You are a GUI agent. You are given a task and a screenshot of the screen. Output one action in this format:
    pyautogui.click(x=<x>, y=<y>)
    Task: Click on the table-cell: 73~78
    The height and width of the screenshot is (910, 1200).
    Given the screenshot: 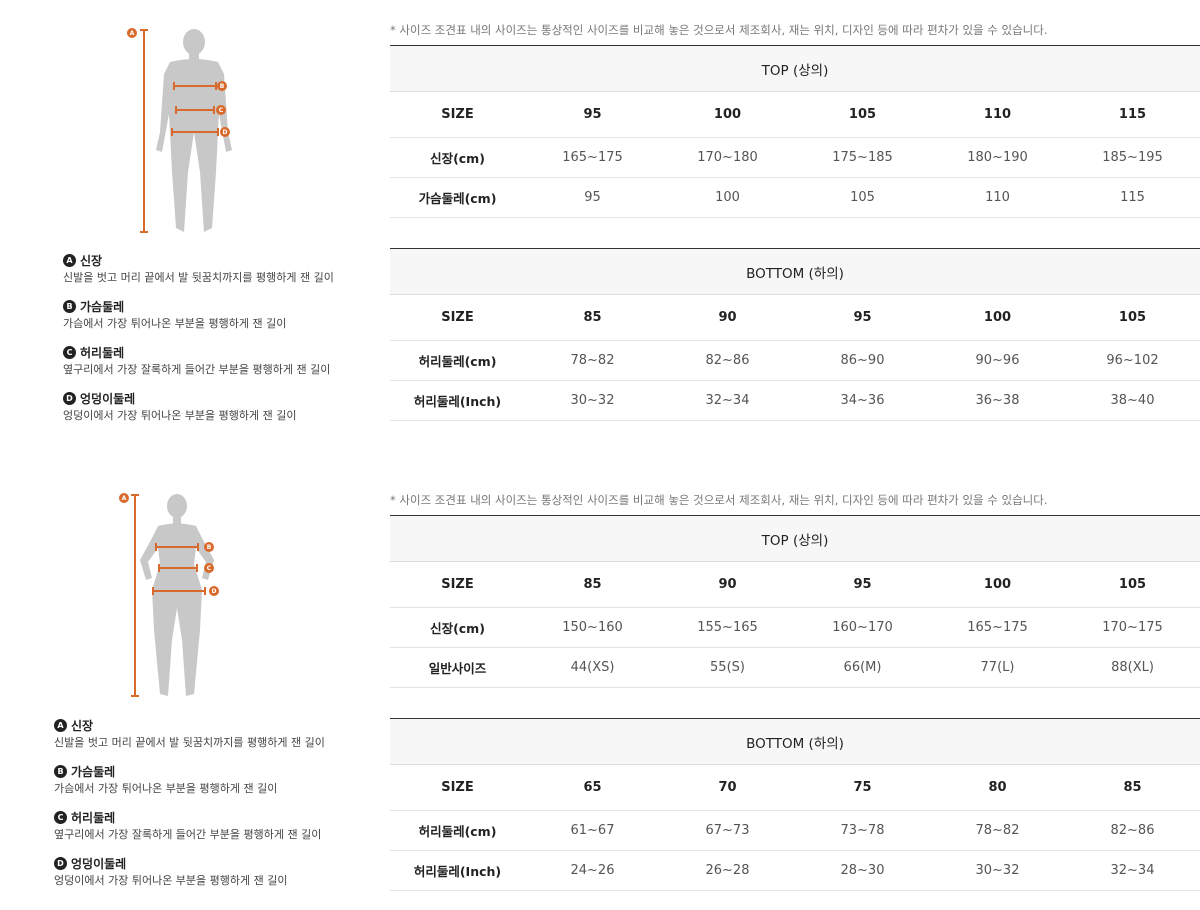 What is the action you would take?
    pyautogui.click(x=862, y=830)
    